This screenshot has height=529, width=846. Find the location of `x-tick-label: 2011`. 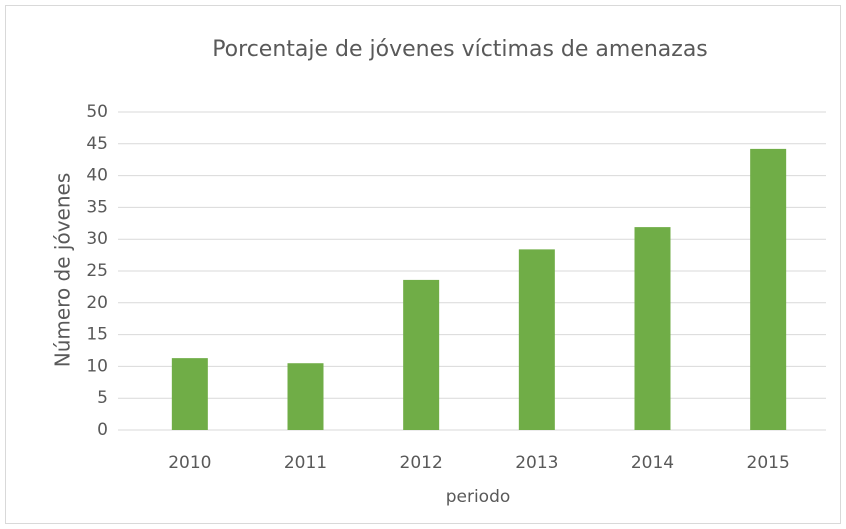

x-tick-label: 2011 is located at coordinates (305, 463).